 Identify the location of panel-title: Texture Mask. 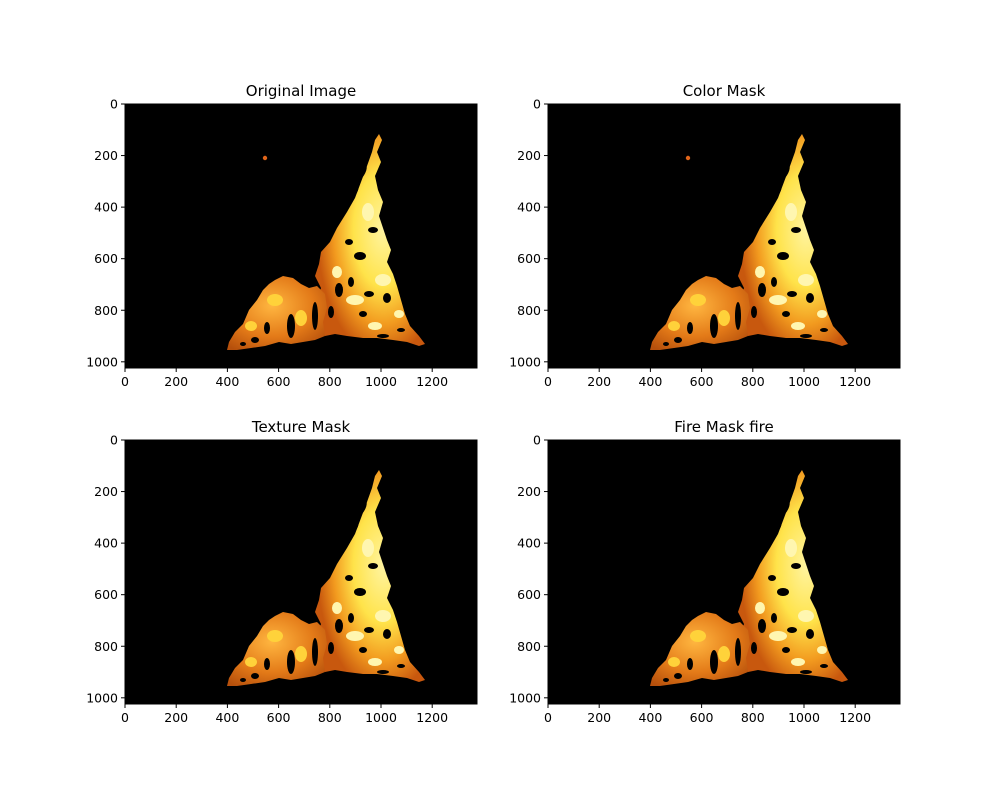
(301, 427).